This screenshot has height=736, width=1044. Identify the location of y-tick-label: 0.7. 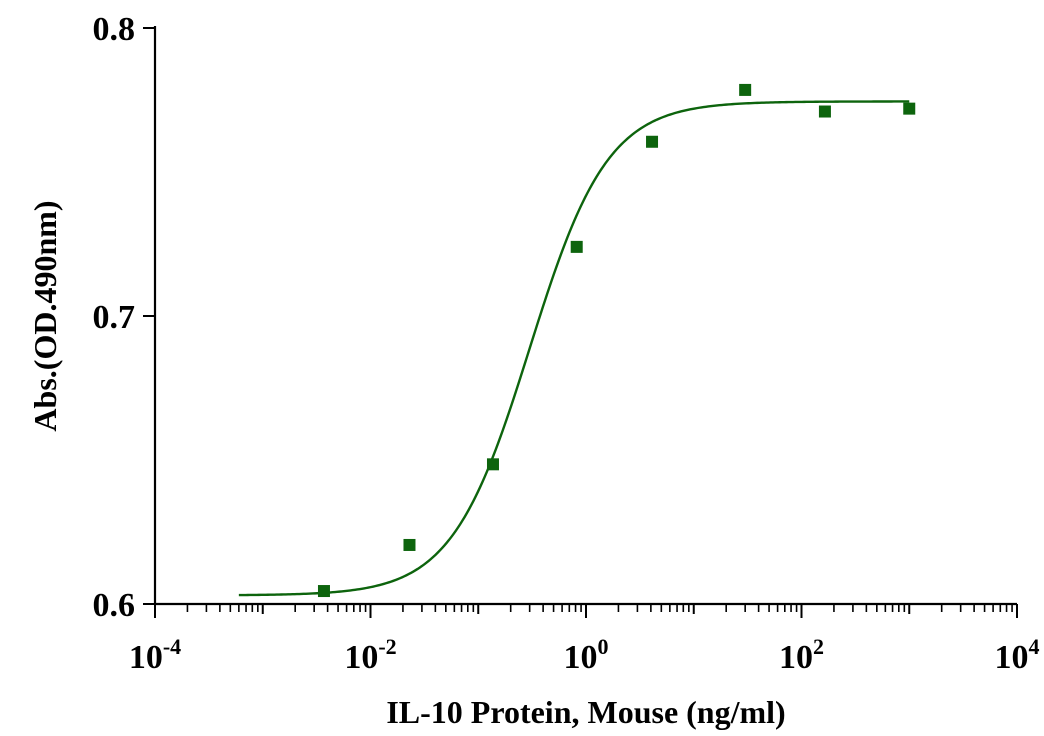
(114, 317).